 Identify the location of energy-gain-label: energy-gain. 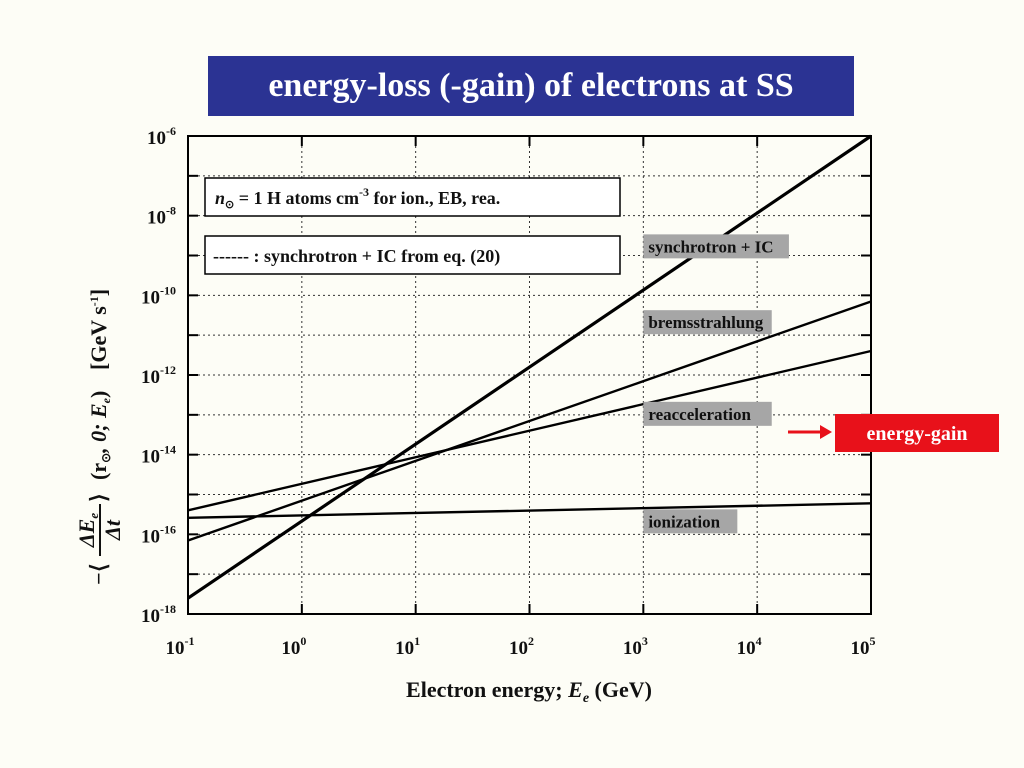
(916, 434).